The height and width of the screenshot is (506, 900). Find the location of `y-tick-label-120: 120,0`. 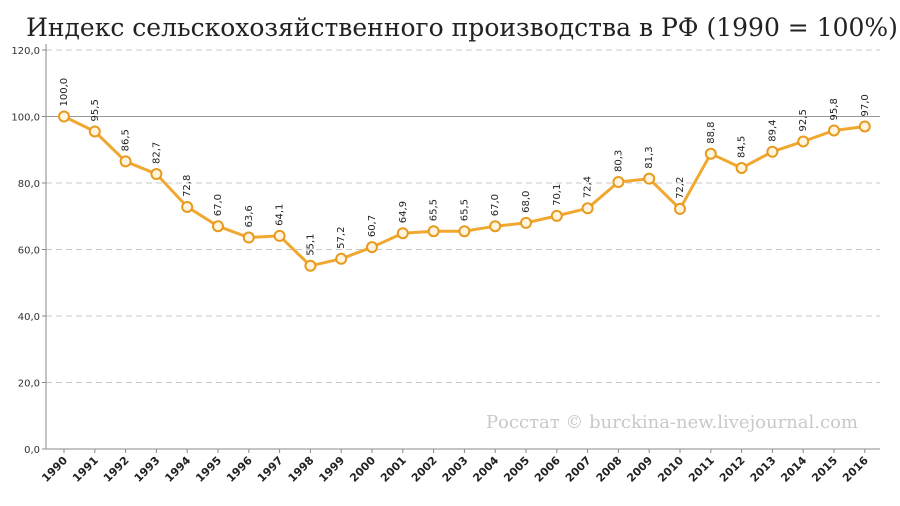

y-tick-label-120: 120,0 is located at coordinates (25, 51).